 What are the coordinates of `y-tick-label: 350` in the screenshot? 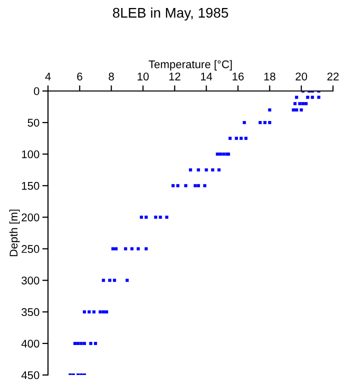 It's located at (31, 312).